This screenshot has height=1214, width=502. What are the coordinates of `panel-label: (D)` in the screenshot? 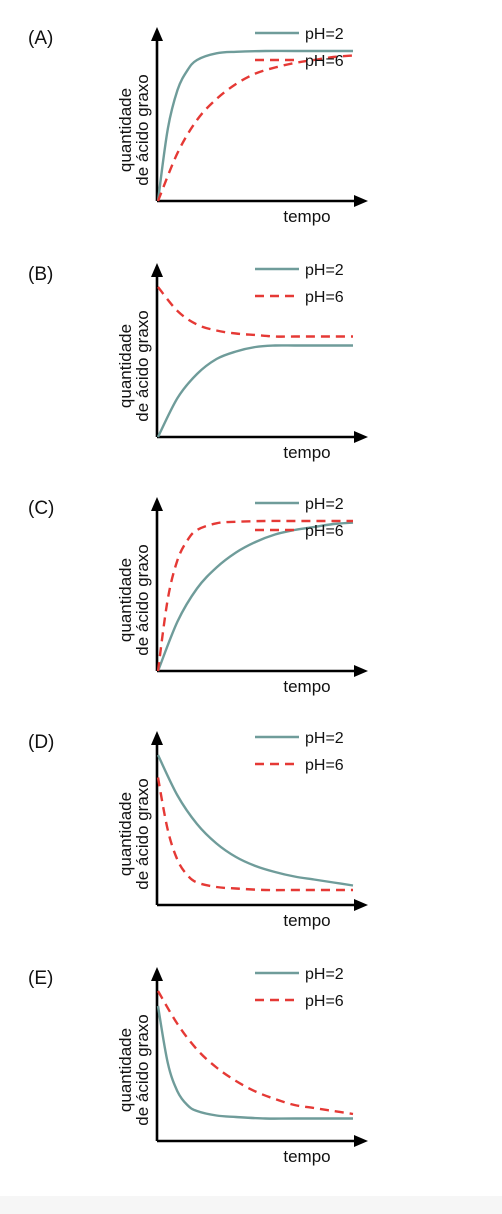 It's located at (41, 742).